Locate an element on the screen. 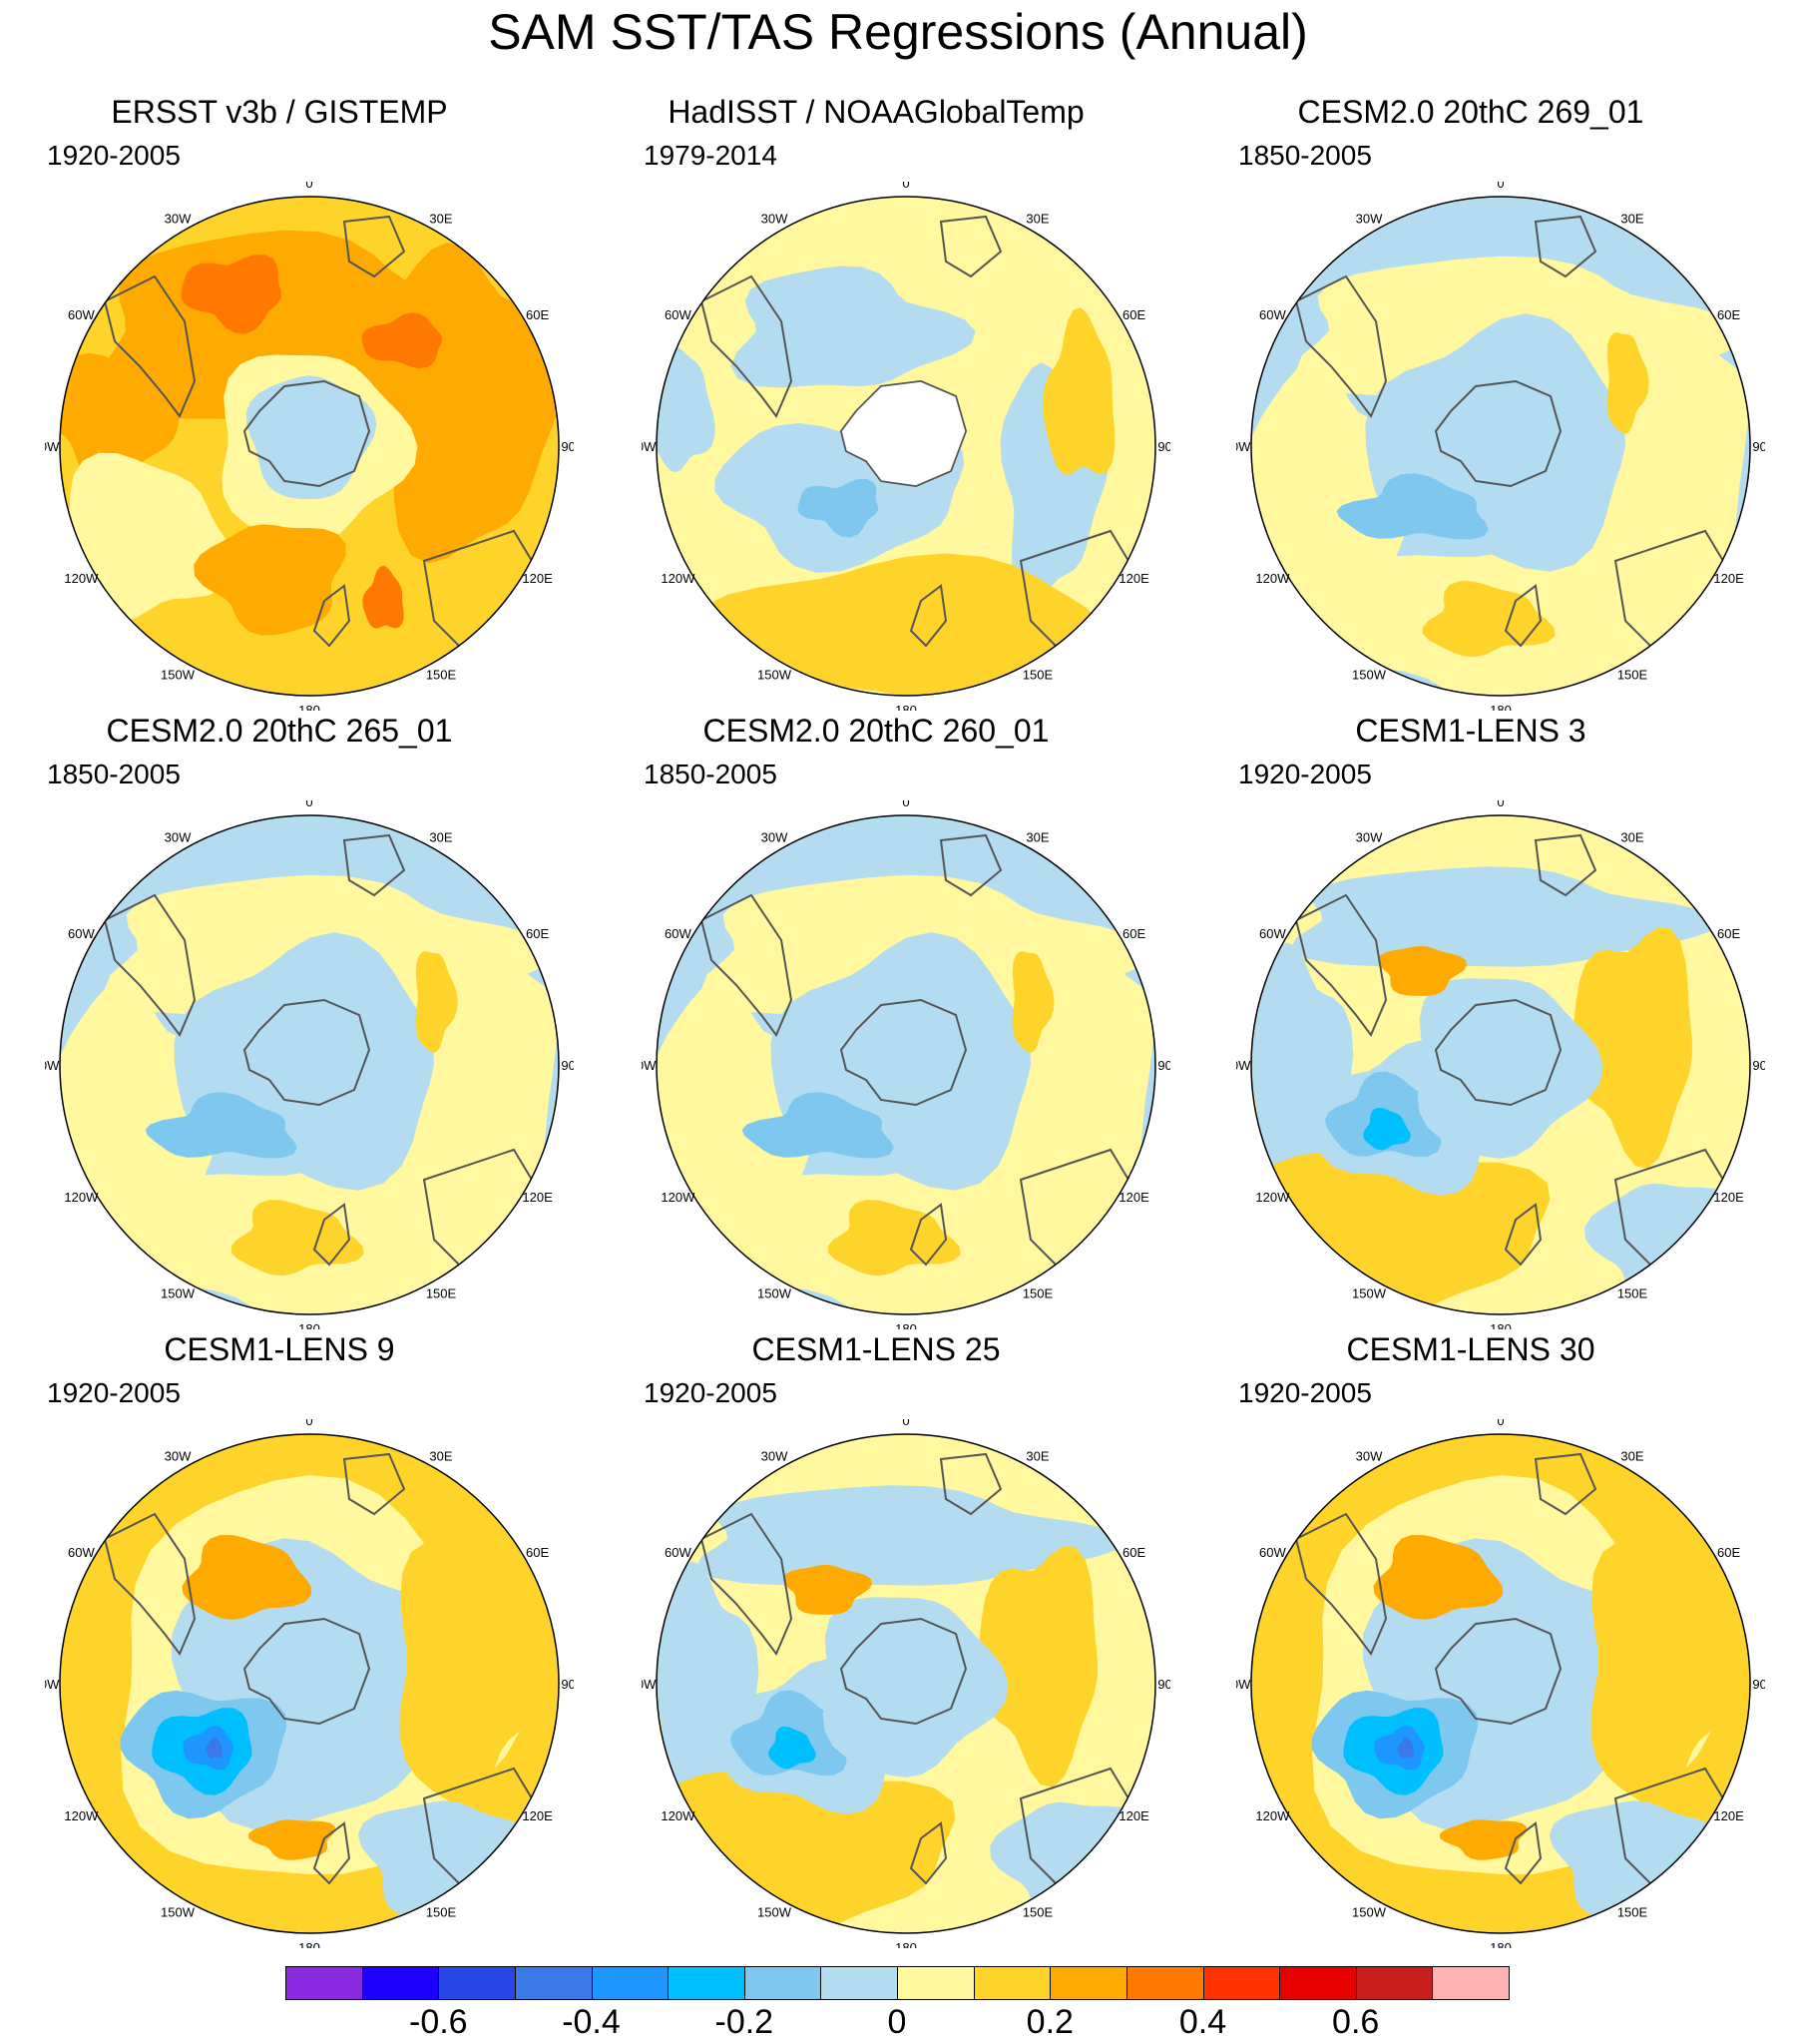 This screenshot has width=1796, height=2044. colorbar-tick-label: 0.2 is located at coordinates (1050, 2022).